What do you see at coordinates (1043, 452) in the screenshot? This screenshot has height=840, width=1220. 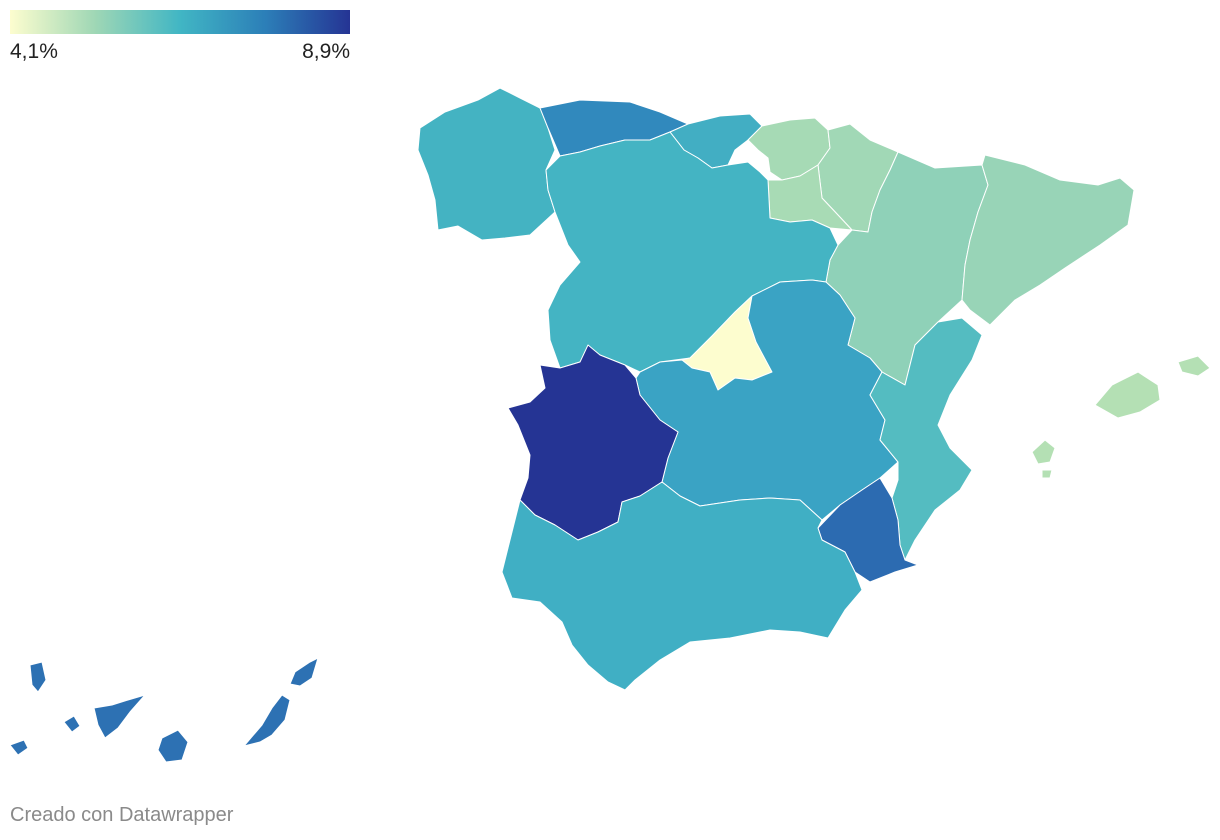 I see `island-ibiza` at bounding box center [1043, 452].